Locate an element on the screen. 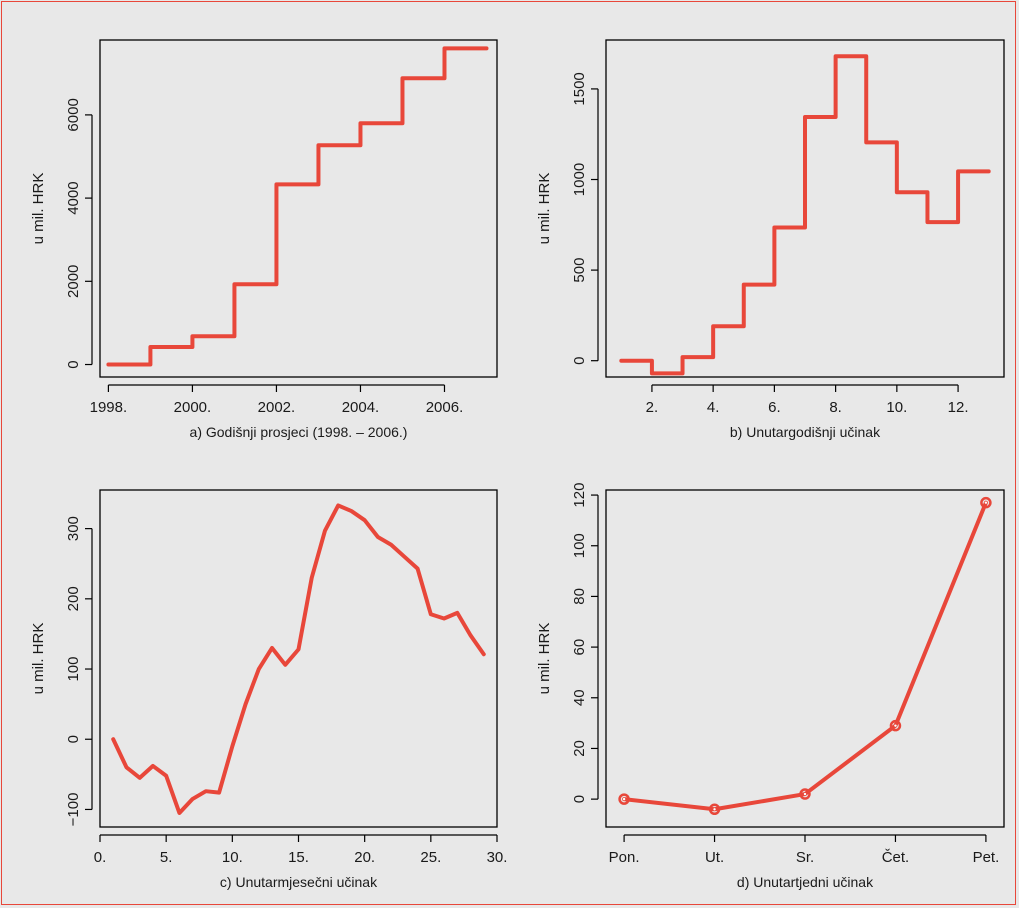  x-tick-label: 5. is located at coordinates (166, 857).